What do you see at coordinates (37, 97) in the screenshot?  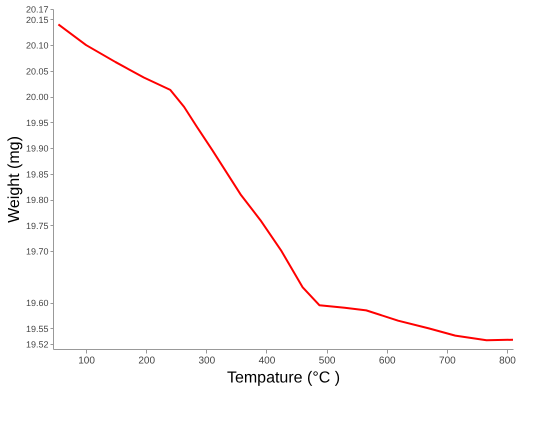 I see `y-tick-label: 20.00` at bounding box center [37, 97].